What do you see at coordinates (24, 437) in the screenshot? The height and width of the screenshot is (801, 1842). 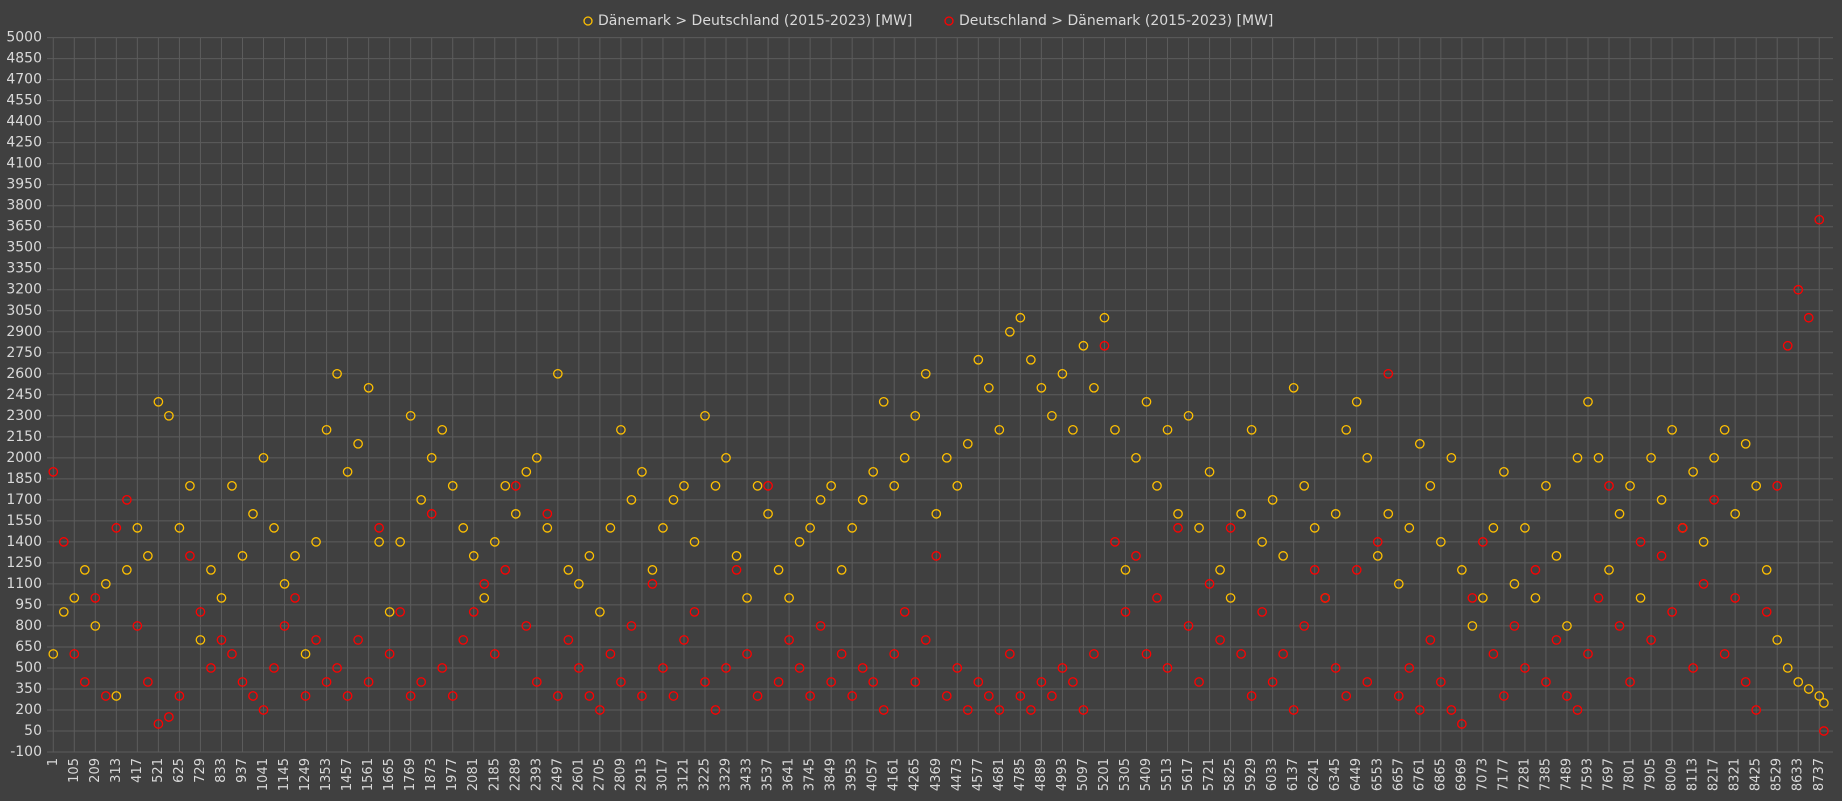 I see `y-tick-label: 2150` at bounding box center [24, 437].